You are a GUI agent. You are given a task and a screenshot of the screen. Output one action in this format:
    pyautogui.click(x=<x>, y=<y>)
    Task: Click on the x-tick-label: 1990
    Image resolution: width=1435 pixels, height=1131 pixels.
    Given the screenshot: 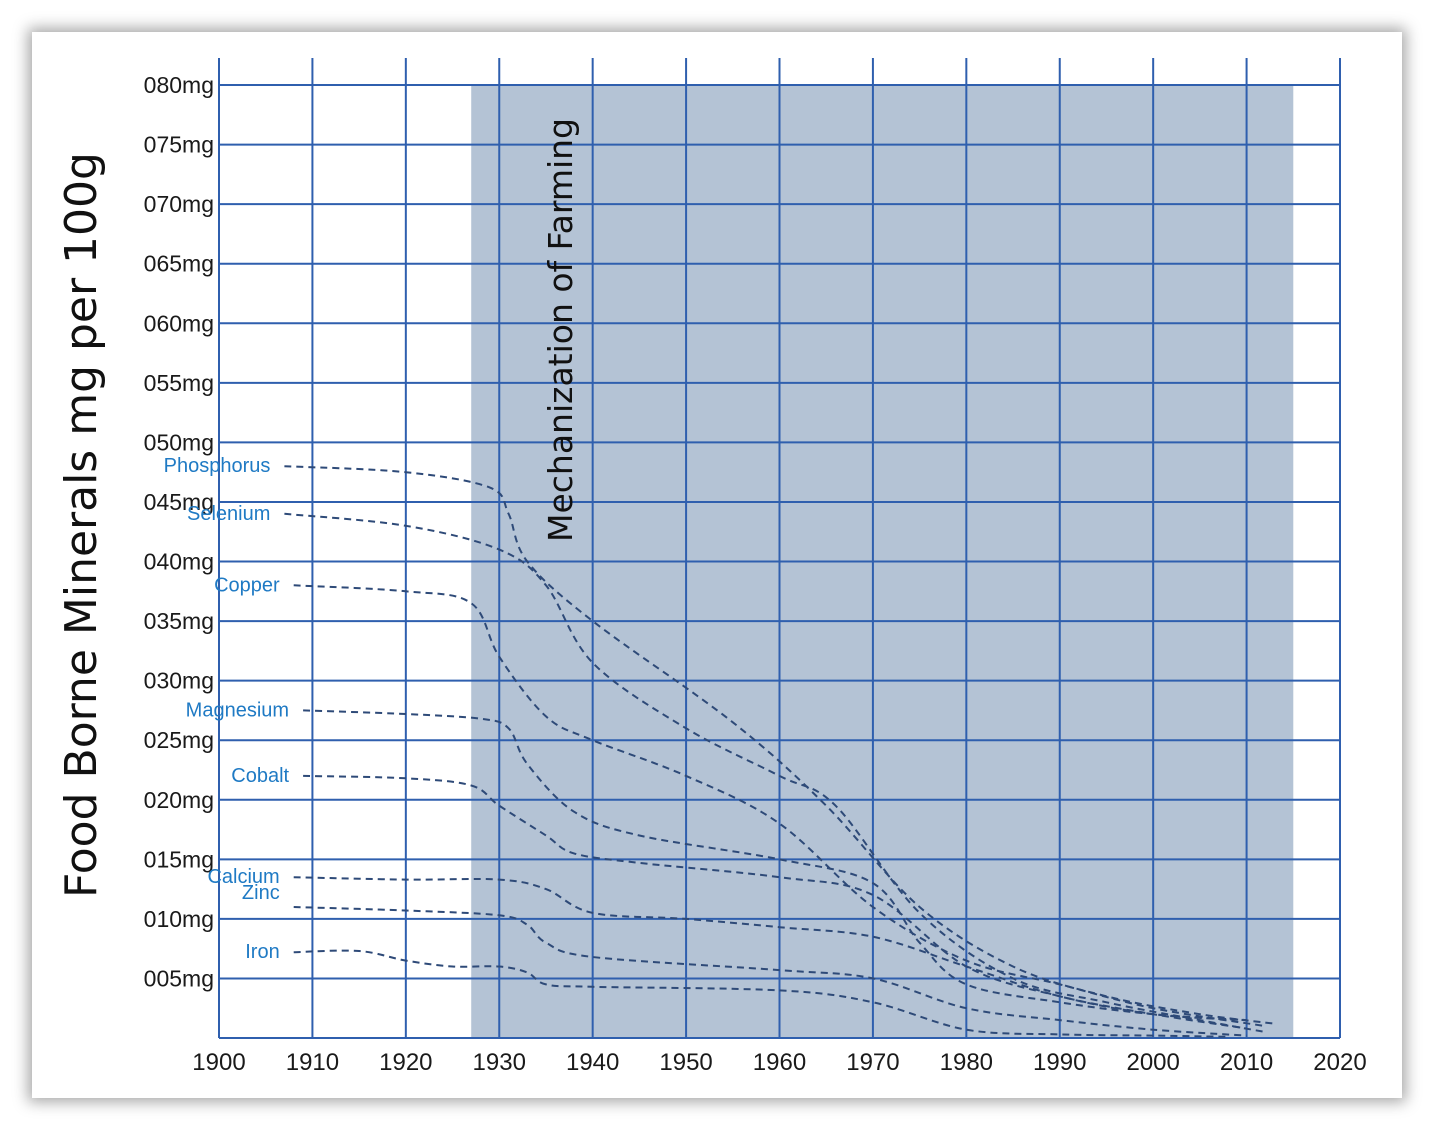 What is the action you would take?
    pyautogui.click(x=1059, y=1062)
    